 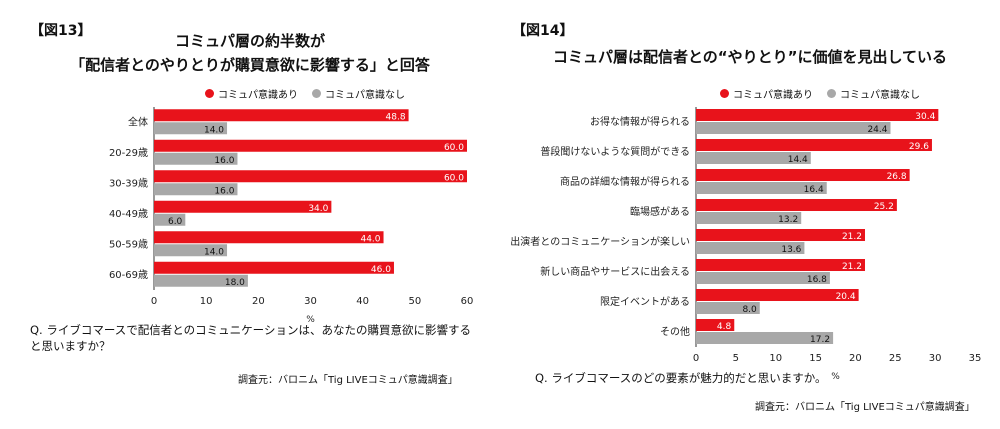 I want to click on data-label: 17.2, so click(x=820, y=340).